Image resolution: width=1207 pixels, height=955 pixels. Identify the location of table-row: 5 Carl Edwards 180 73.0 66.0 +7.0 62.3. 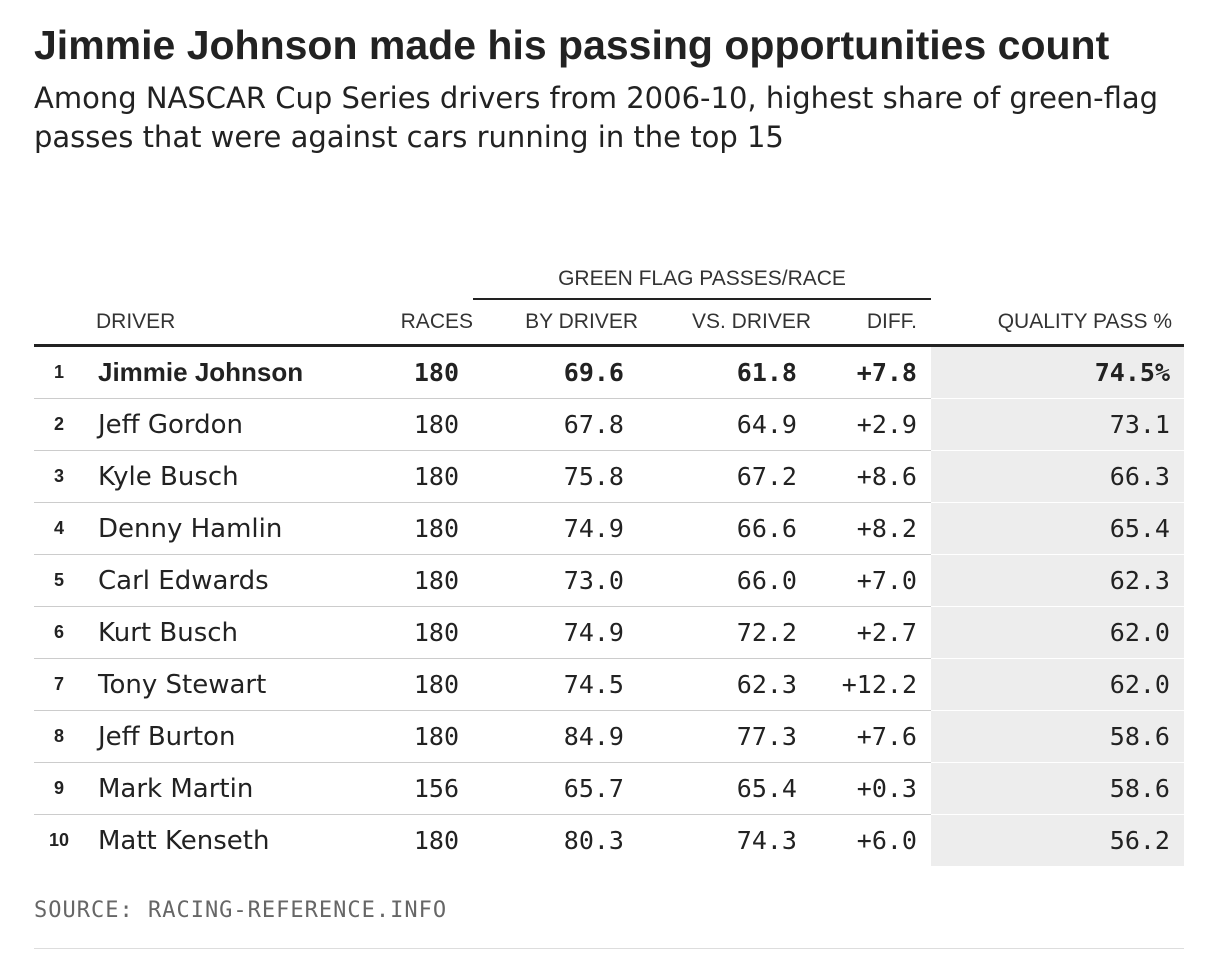
(609, 580).